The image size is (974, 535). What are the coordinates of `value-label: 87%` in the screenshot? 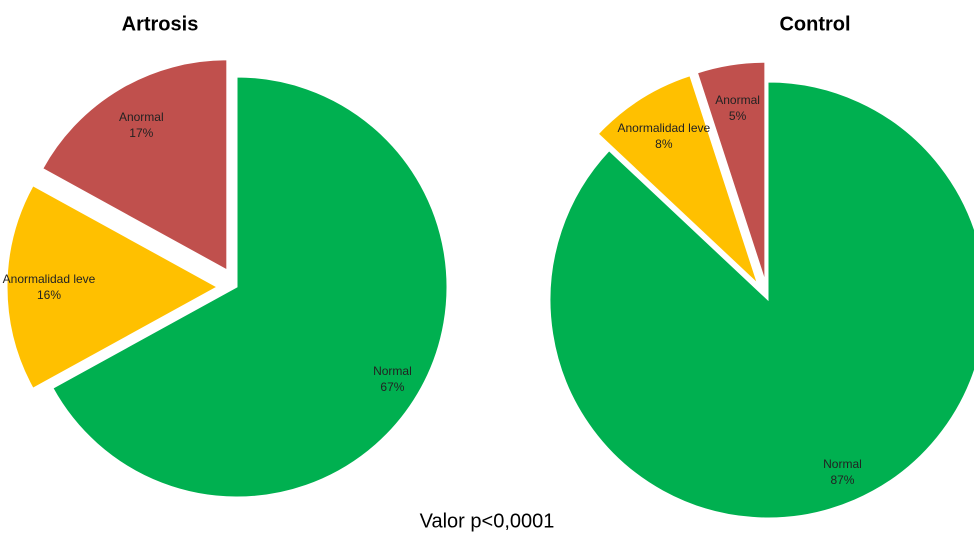 It's located at (842, 480).